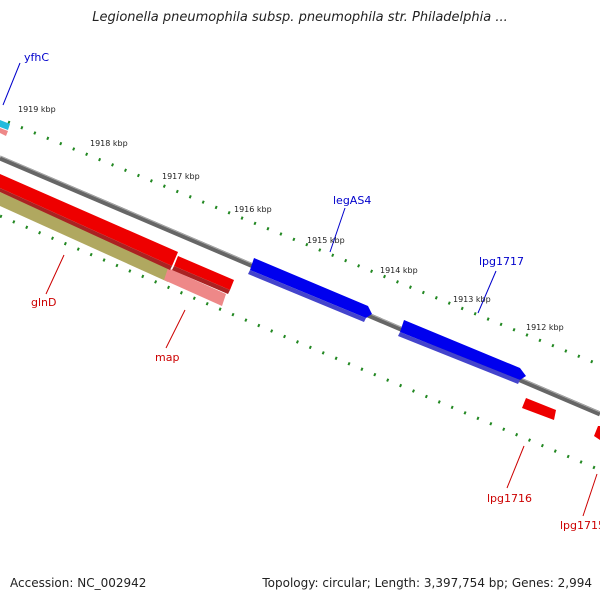 The width and height of the screenshot is (600, 600). I want to click on gene-label-lpg1715: lpg1715, so click(580, 525).